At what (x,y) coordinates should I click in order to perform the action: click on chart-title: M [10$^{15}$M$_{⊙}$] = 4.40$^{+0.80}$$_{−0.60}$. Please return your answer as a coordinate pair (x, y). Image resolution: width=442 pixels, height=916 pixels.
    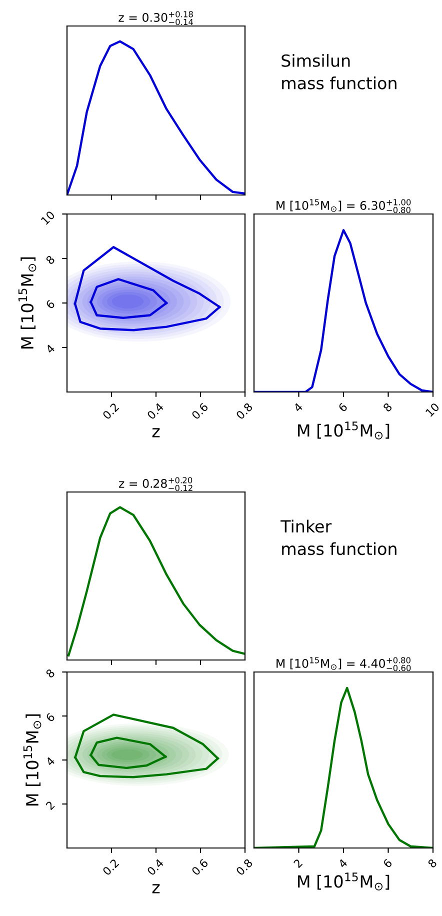
    Looking at the image, I should click on (343, 664).